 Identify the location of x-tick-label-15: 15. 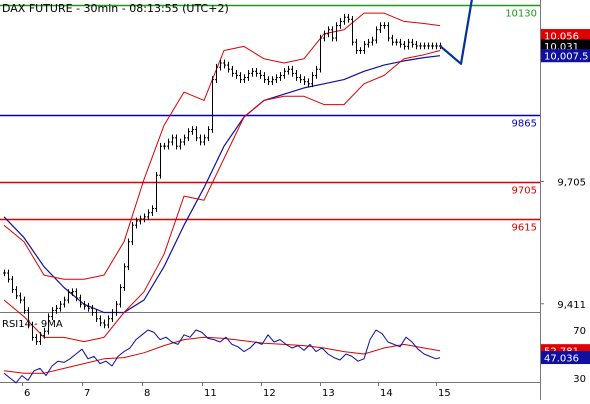
(444, 393).